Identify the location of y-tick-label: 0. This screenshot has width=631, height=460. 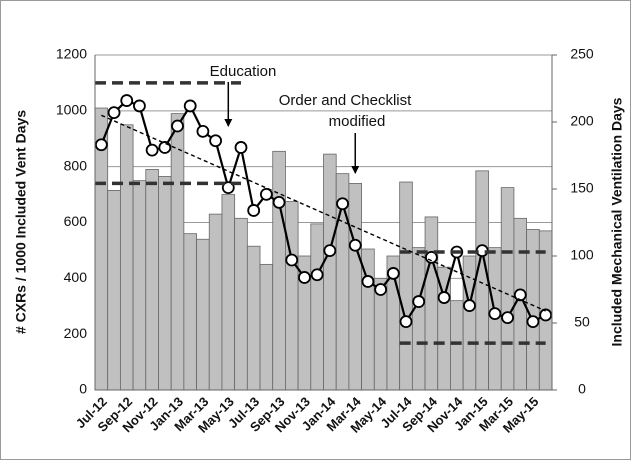
(83, 389).